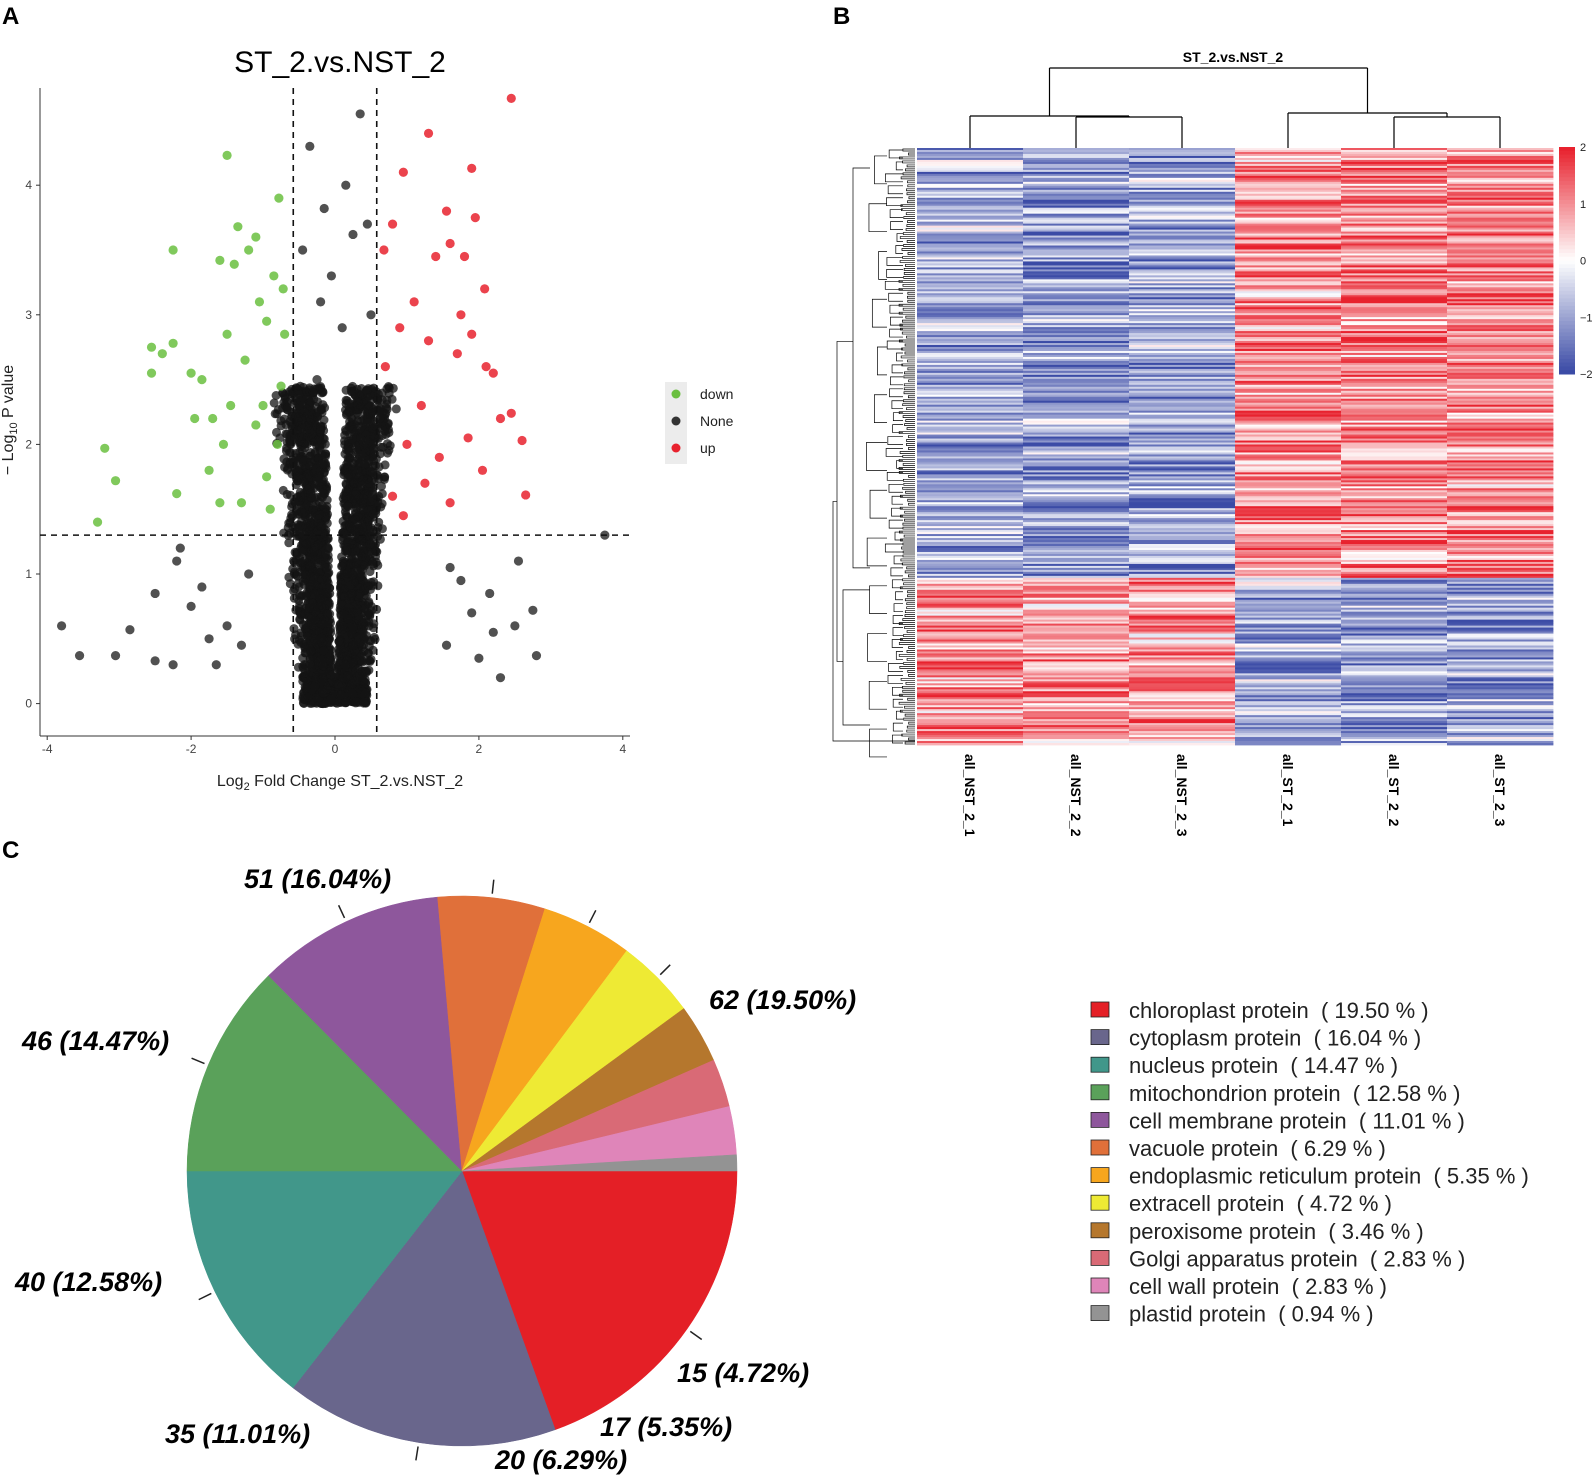 Image resolution: width=1593 pixels, height=1475 pixels. I want to click on pie-slice-nucleus-protein, so click(324, 1279).